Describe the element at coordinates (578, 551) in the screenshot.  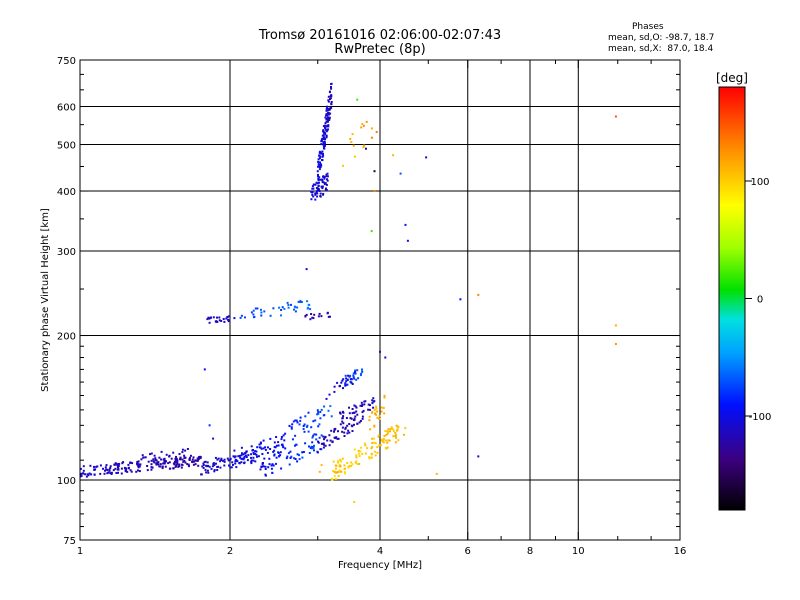
I see `x-tick-label: 10` at that location.